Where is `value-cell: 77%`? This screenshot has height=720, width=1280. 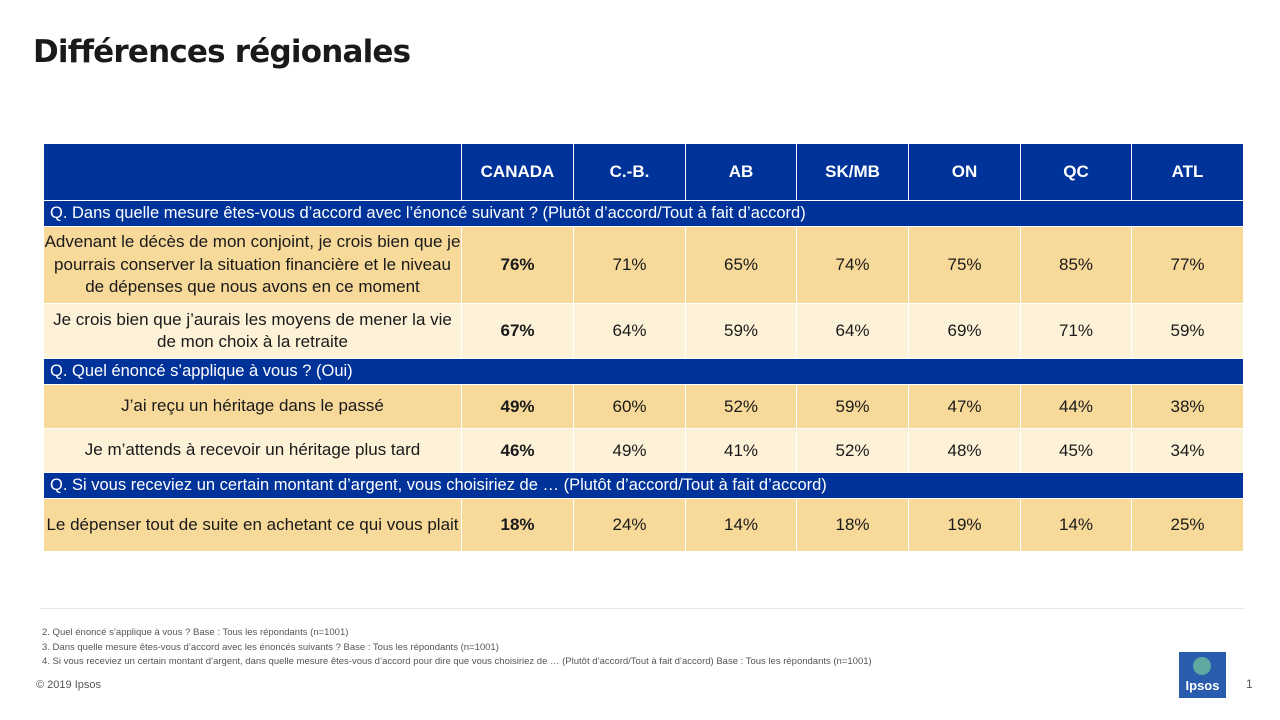 value-cell: 77% is located at coordinates (1187, 265).